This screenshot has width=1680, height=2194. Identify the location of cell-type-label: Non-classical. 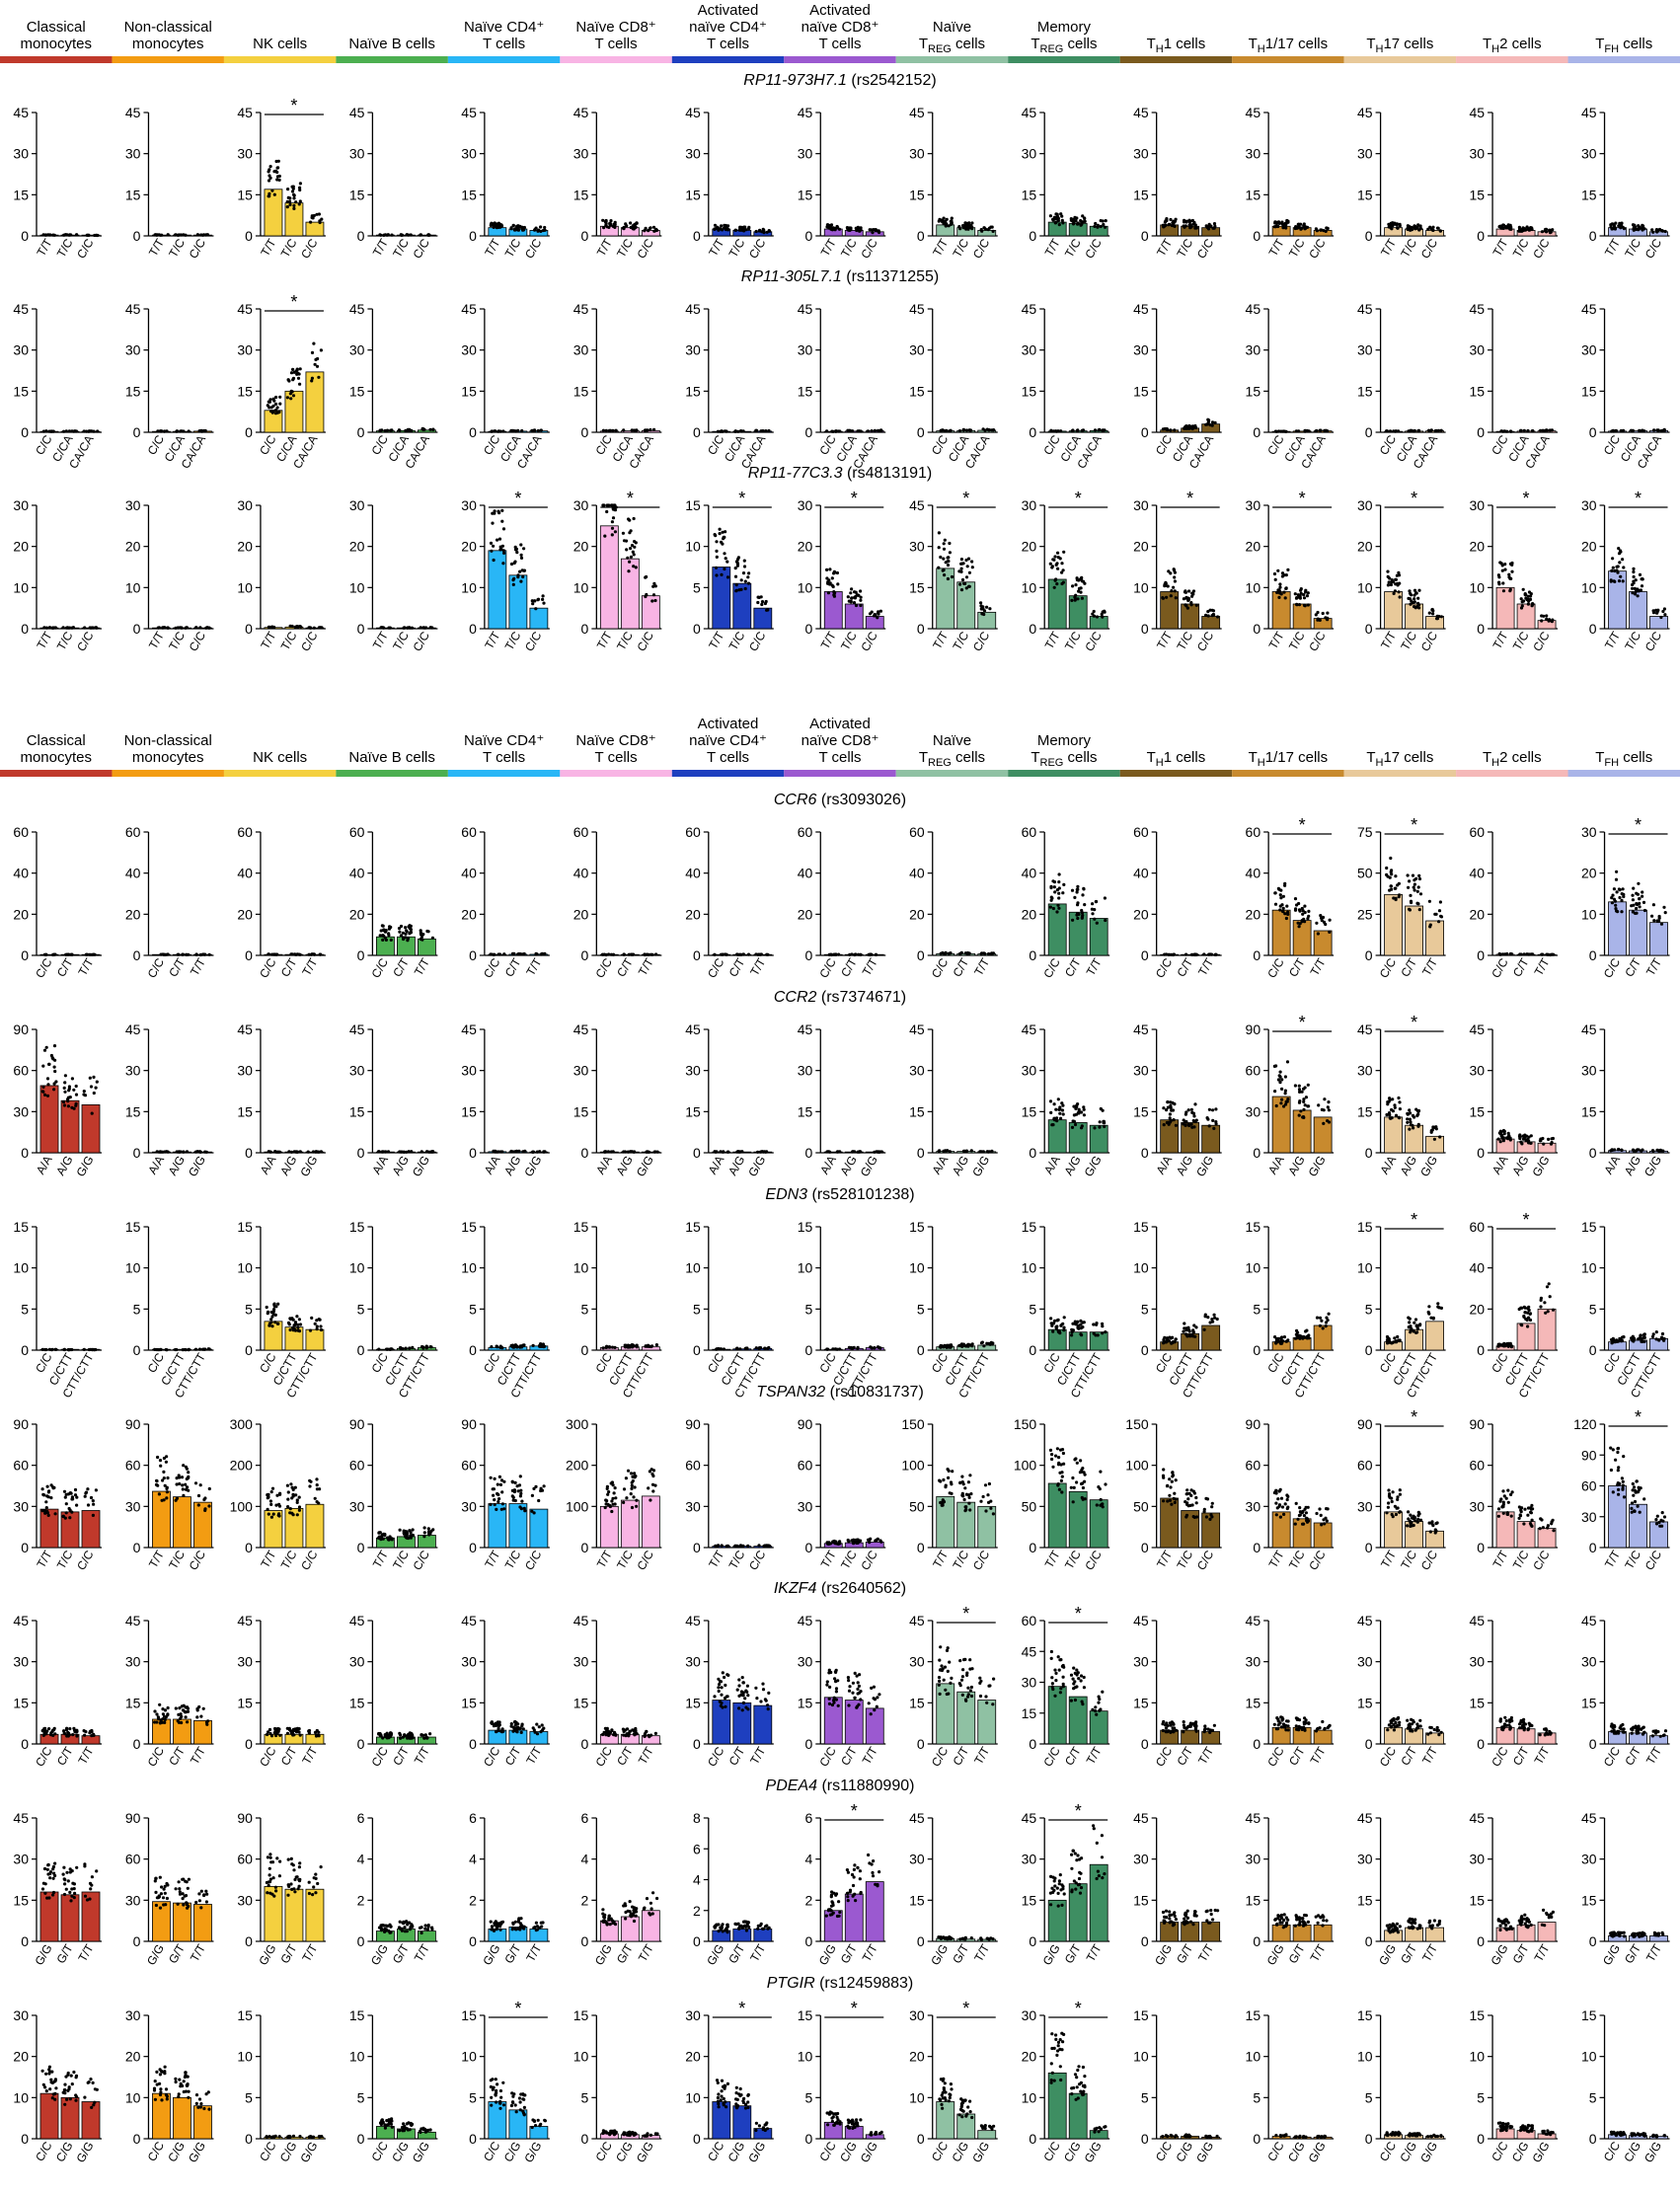
(168, 740).